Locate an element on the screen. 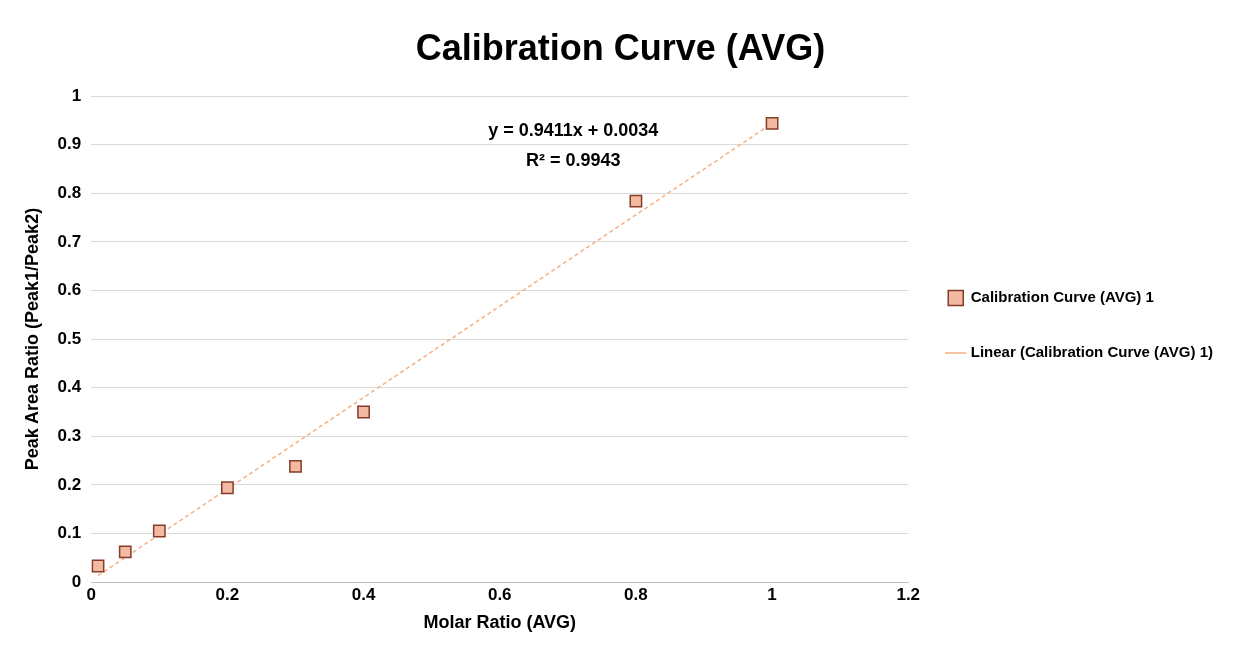 Image resolution: width=1243 pixels, height=660 pixels. legend-label: Linear (Calibration Curve (AVG) 1) is located at coordinates (1092, 352).